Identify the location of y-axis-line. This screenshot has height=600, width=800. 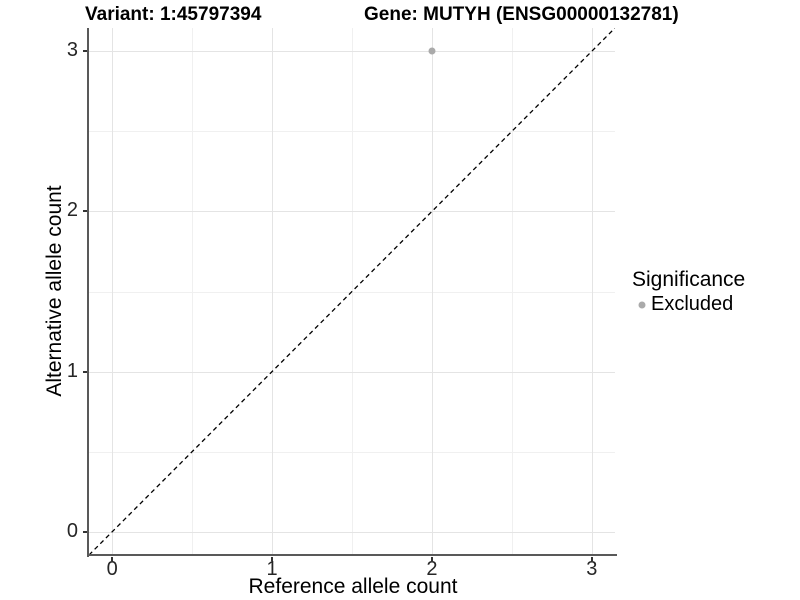
(88, 292).